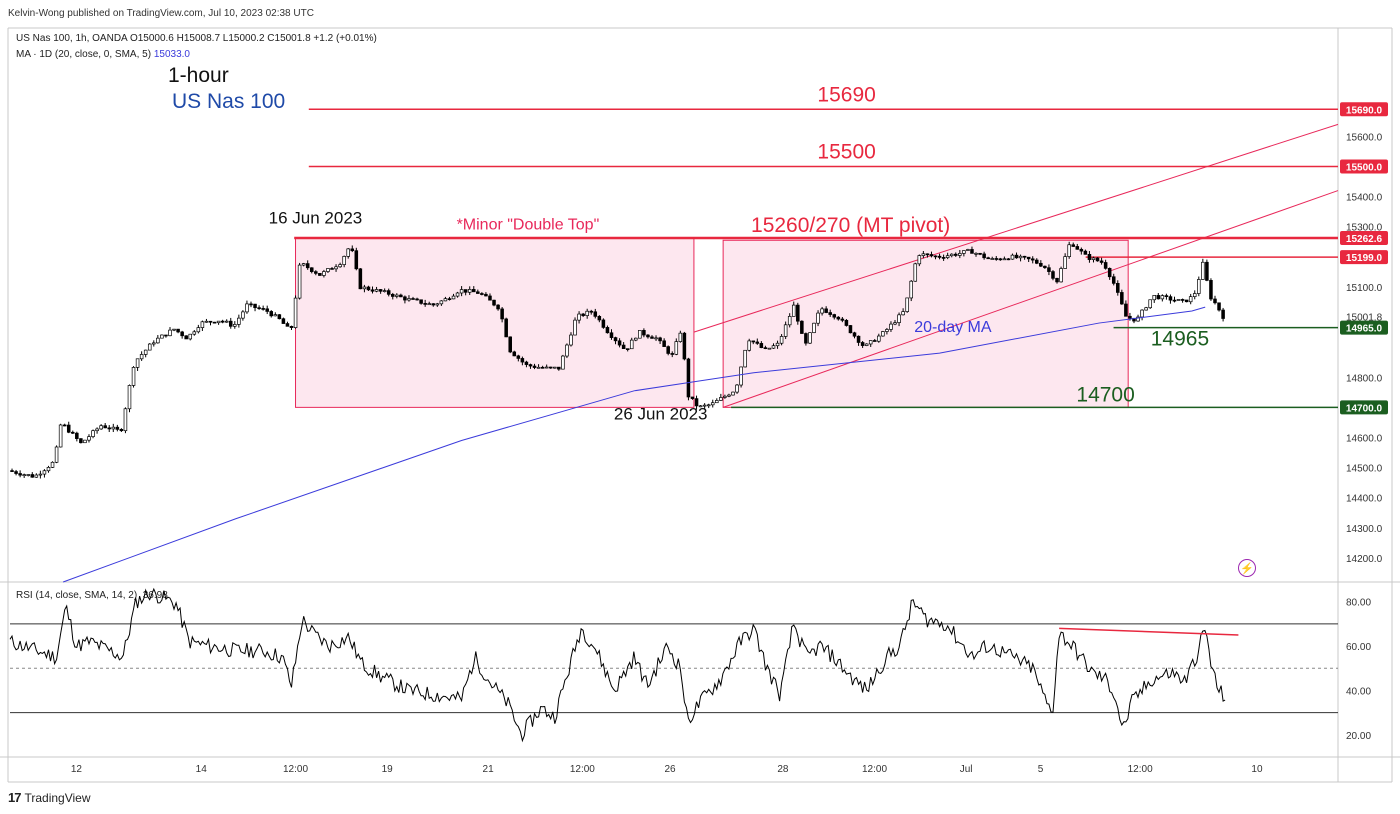 This screenshot has height=814, width=1400. I want to click on footer-brand: 17 TradingView, so click(49, 797).